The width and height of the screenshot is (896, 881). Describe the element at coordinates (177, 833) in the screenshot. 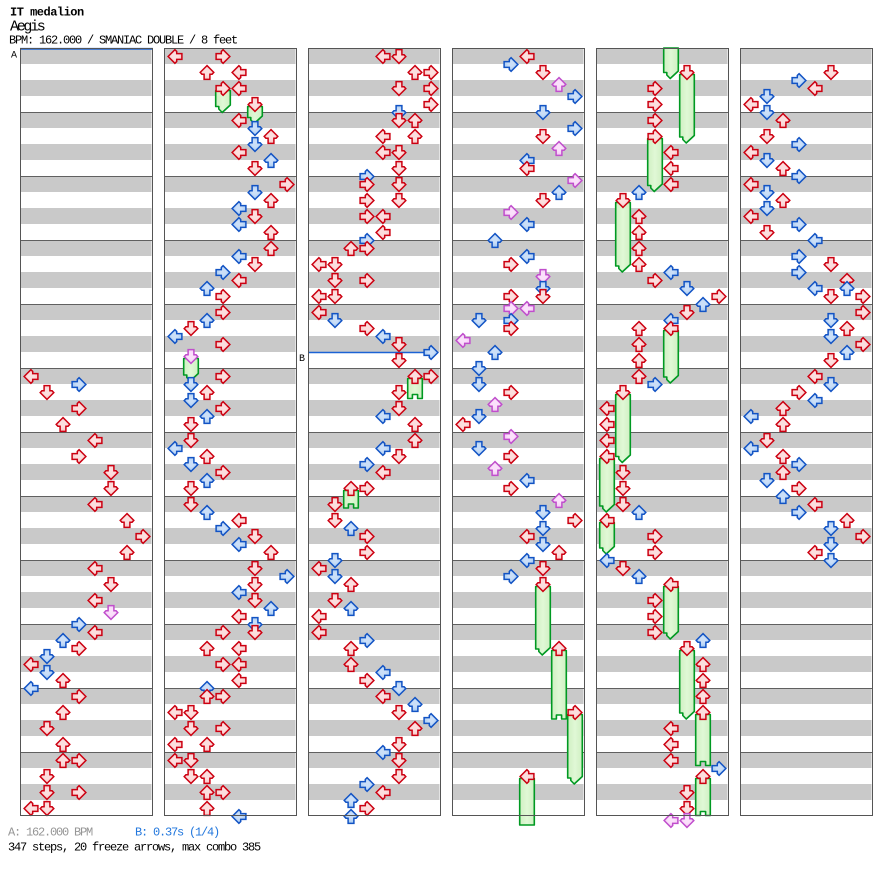

I see `svg-text: B: 0.37s (1/4)` at that location.